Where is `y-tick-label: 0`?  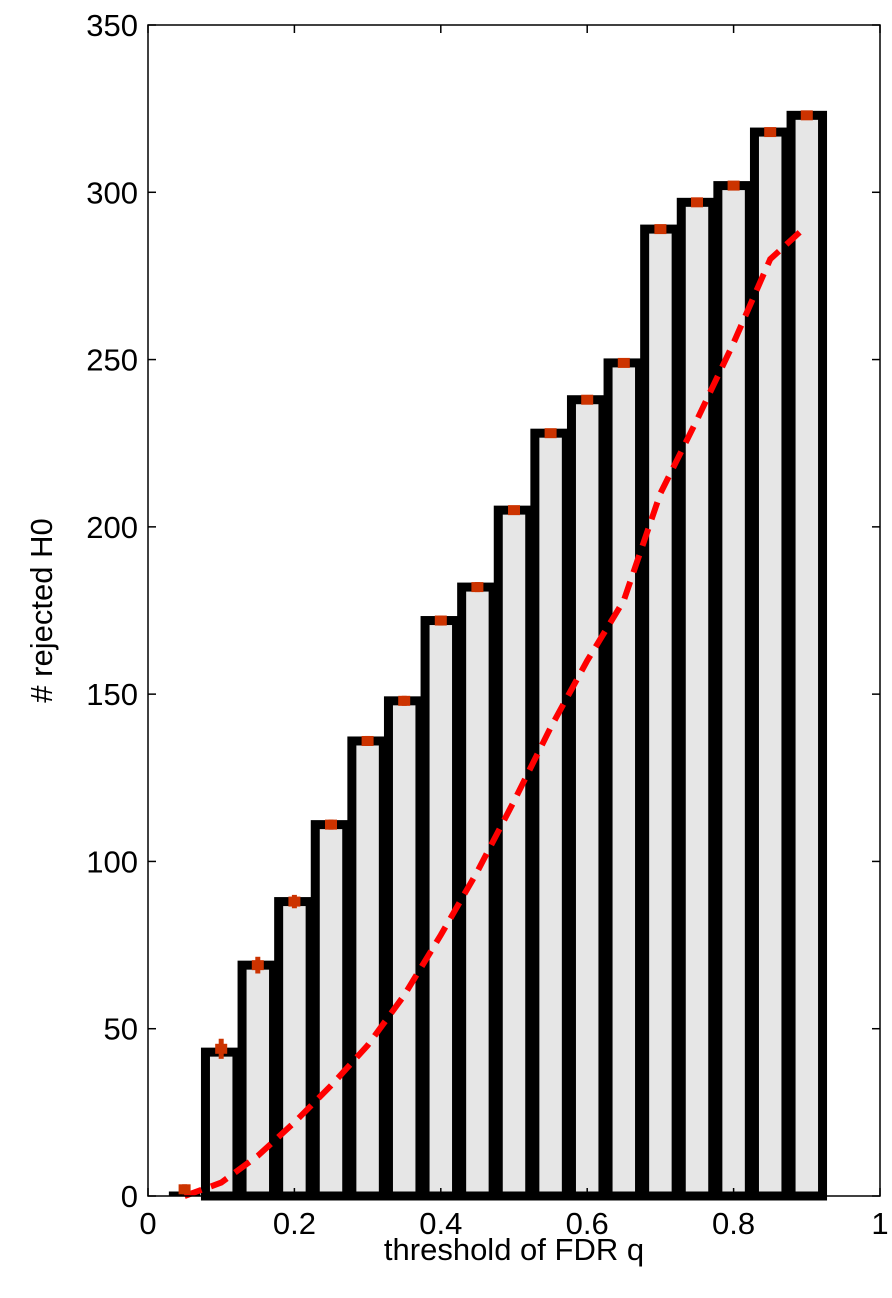 y-tick-label: 0 is located at coordinates (129, 1196).